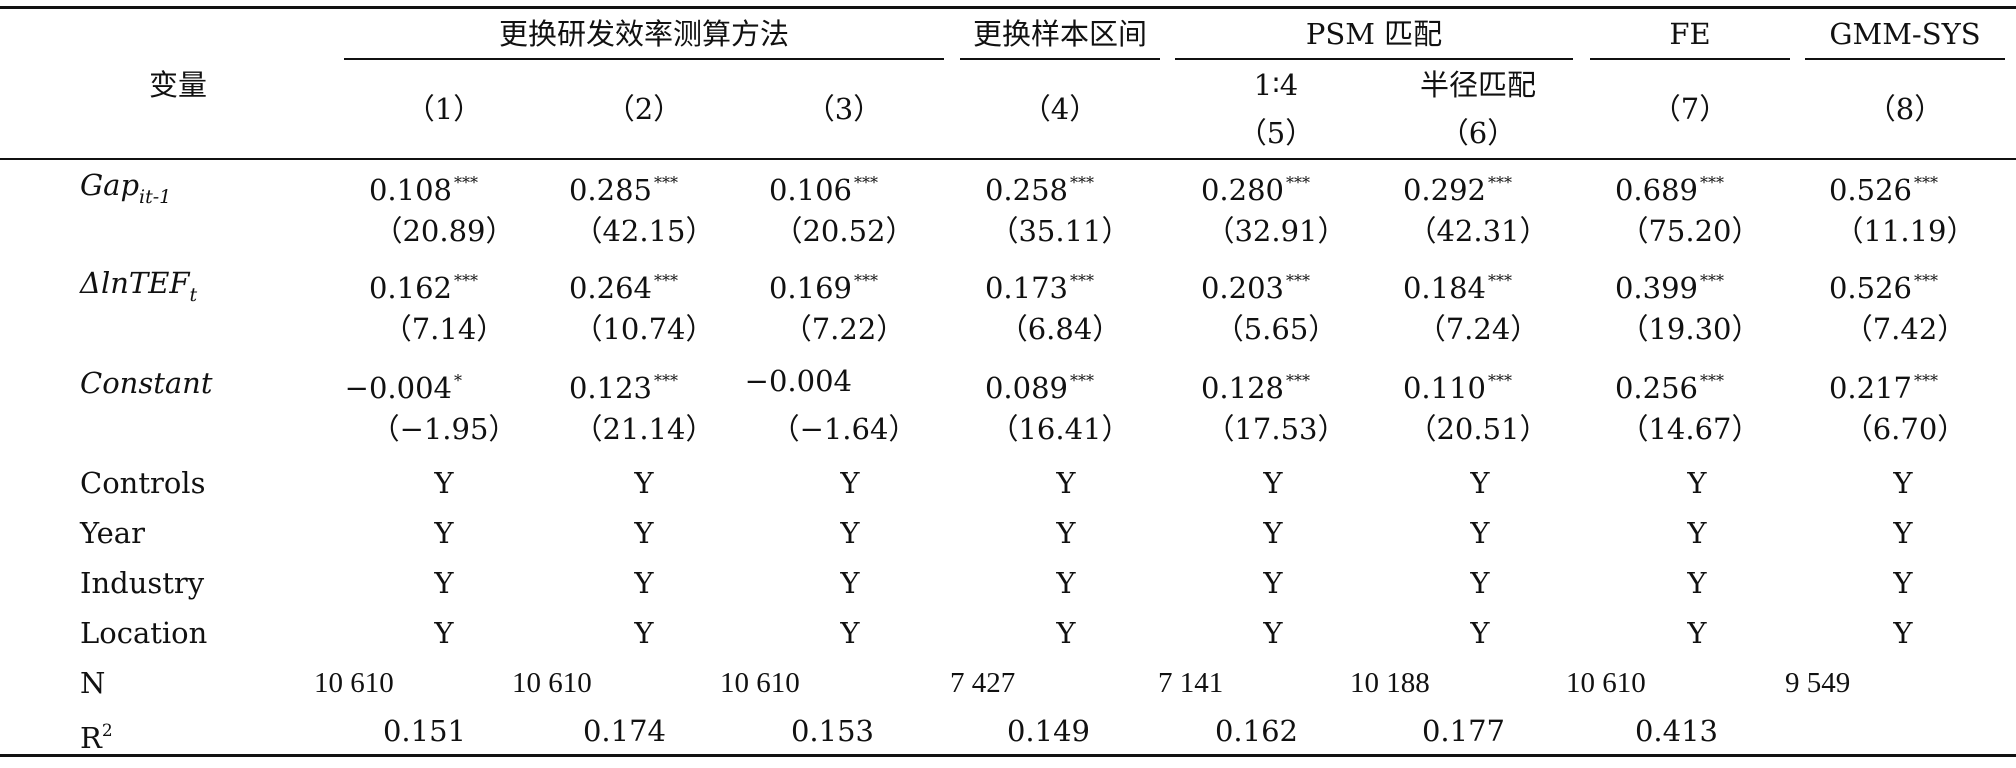  Describe the element at coordinates (1905, 429) in the screenshot. I see `constant-tstat-cell: （6.70）` at that location.